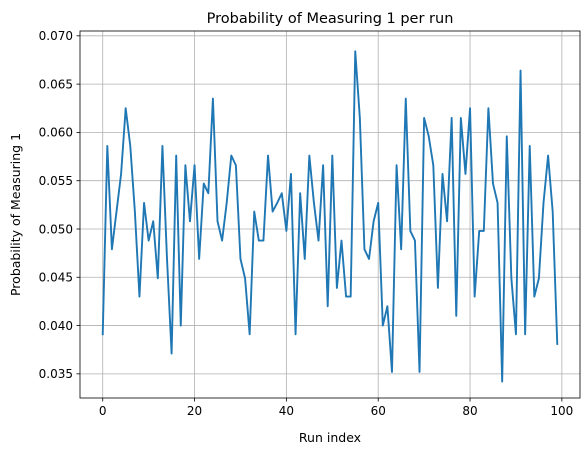 This screenshot has height=459, width=584. Describe the element at coordinates (336, 411) in the screenshot. I see `x-tick-labels: 0 20 40 60 80 100` at that location.